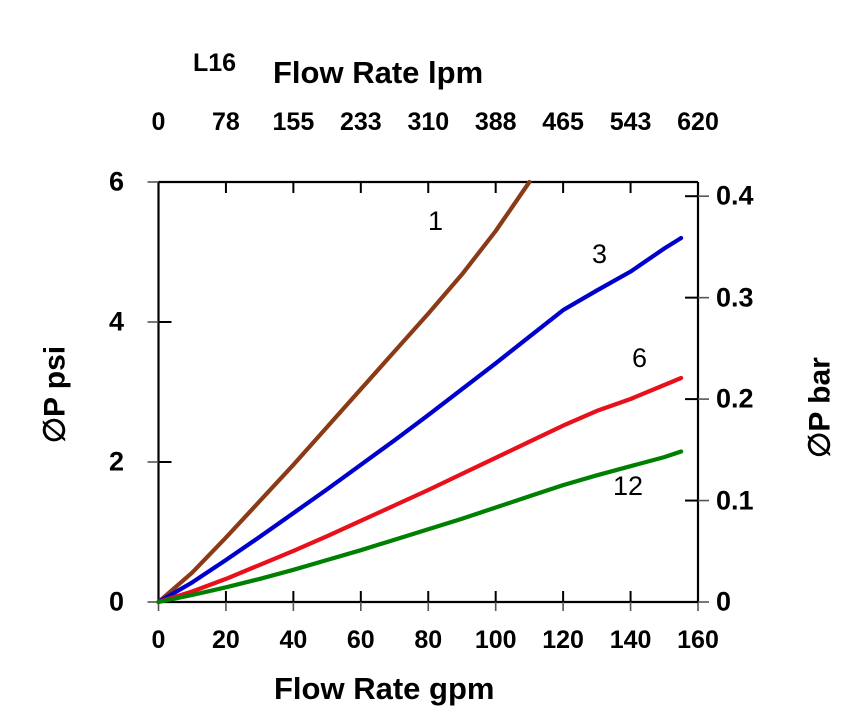 Image resolution: width=852 pixels, height=726 pixels. Describe the element at coordinates (215, 63) in the screenshot. I see `series-code-label: L16` at that location.